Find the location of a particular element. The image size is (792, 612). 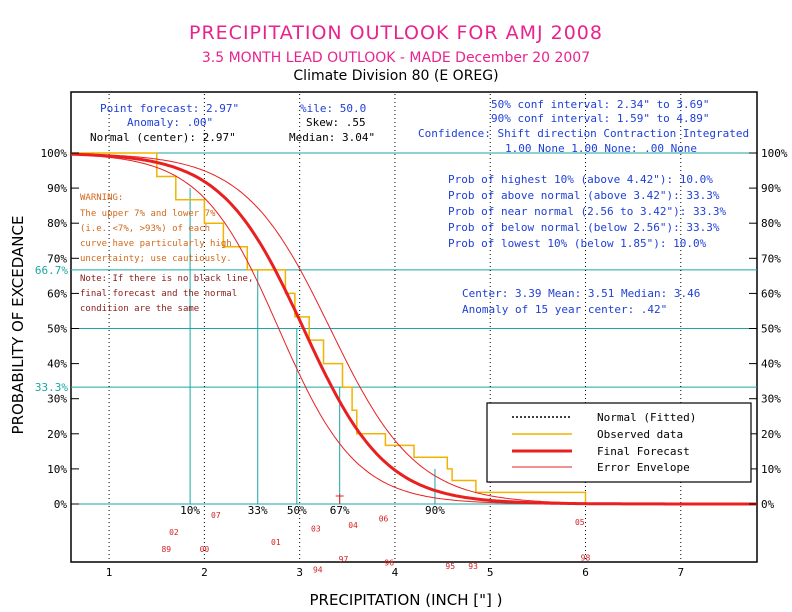

anomaly-center: Anomaly of 15 year center: .42" is located at coordinates (564, 309).